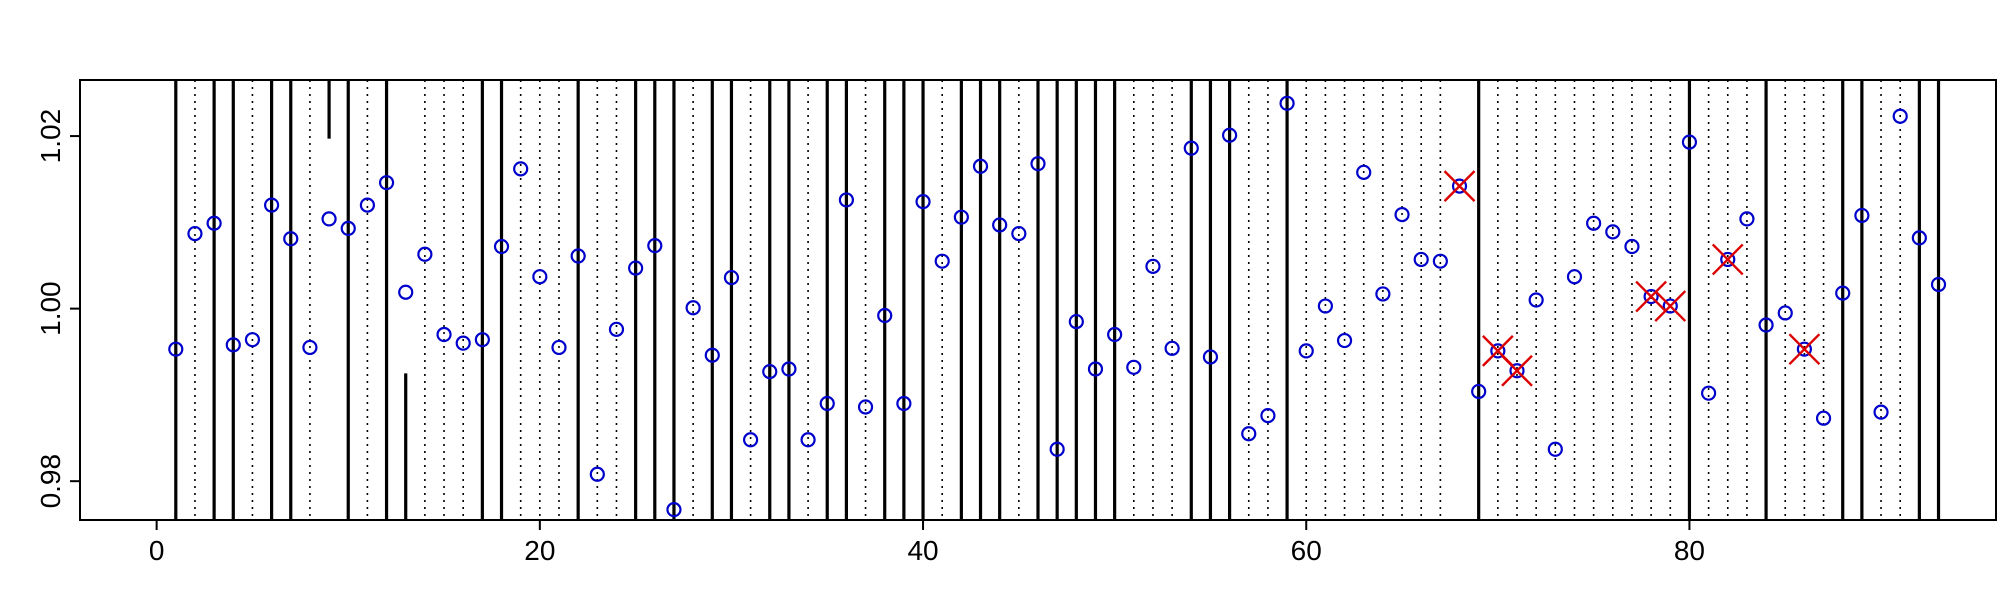 The height and width of the screenshot is (600, 2000). What do you see at coordinates (1689, 550) in the screenshot?
I see `x-tick-label: 80` at bounding box center [1689, 550].